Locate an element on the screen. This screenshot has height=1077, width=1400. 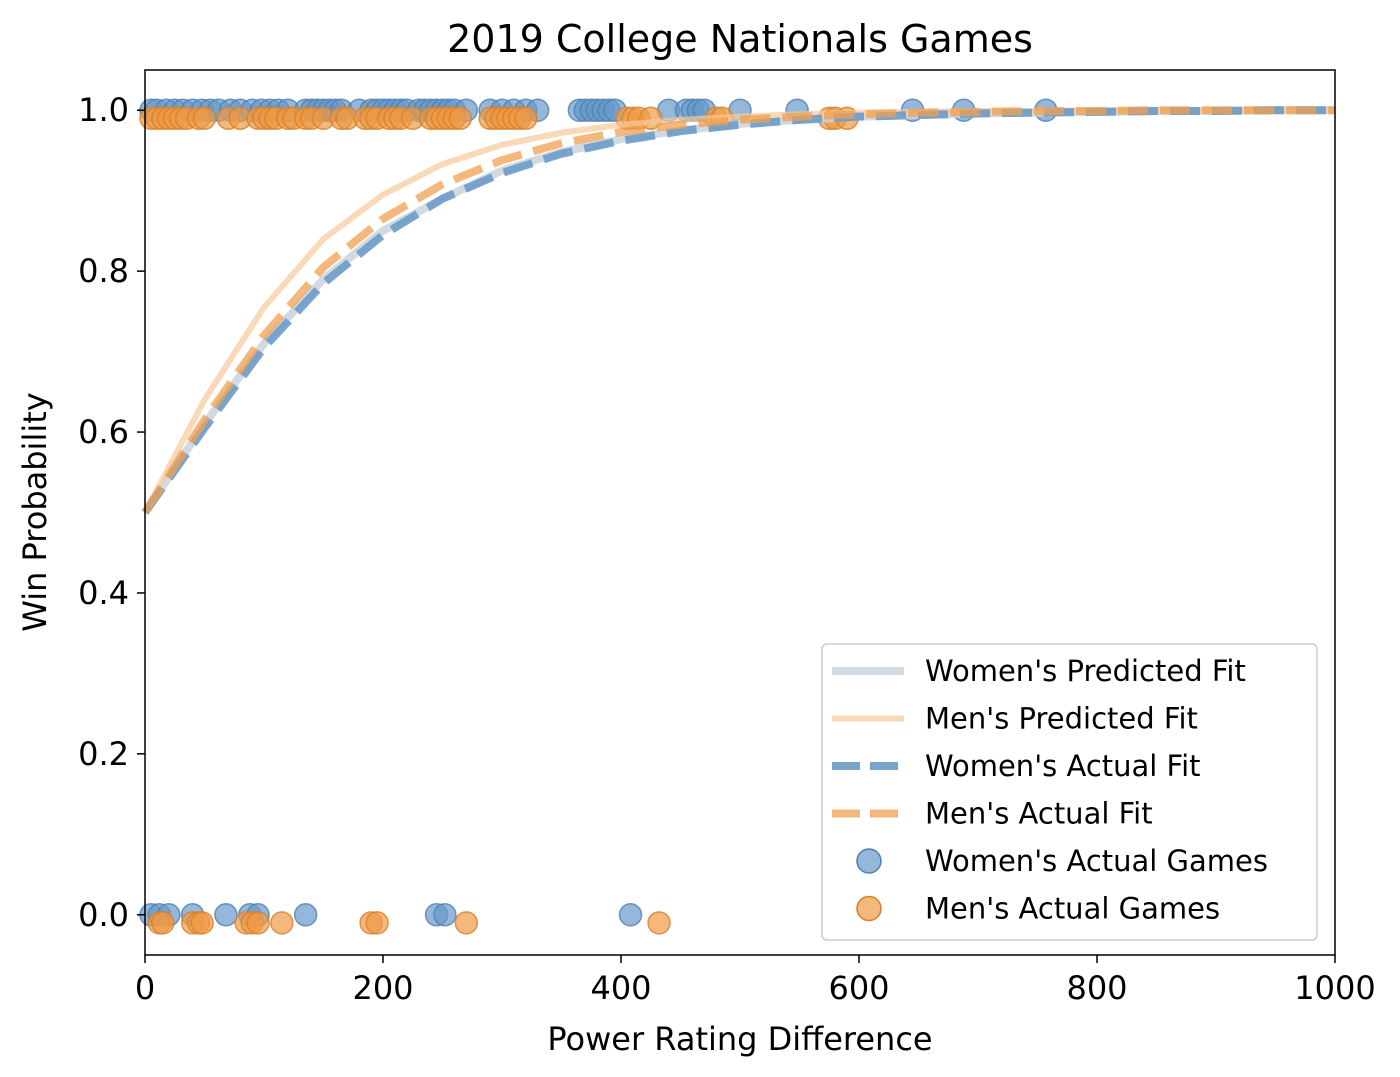
x-tick-label: 0 is located at coordinates (145, 988).